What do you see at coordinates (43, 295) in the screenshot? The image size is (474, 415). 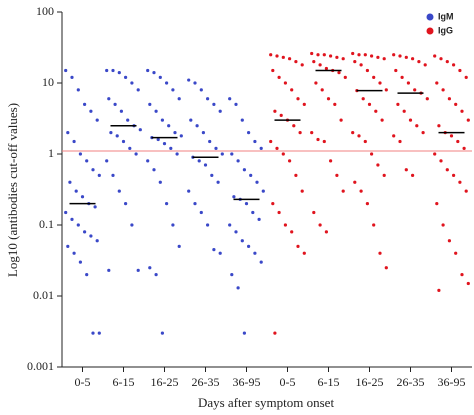 I see `y-tick-label: 0.01` at bounding box center [43, 295].